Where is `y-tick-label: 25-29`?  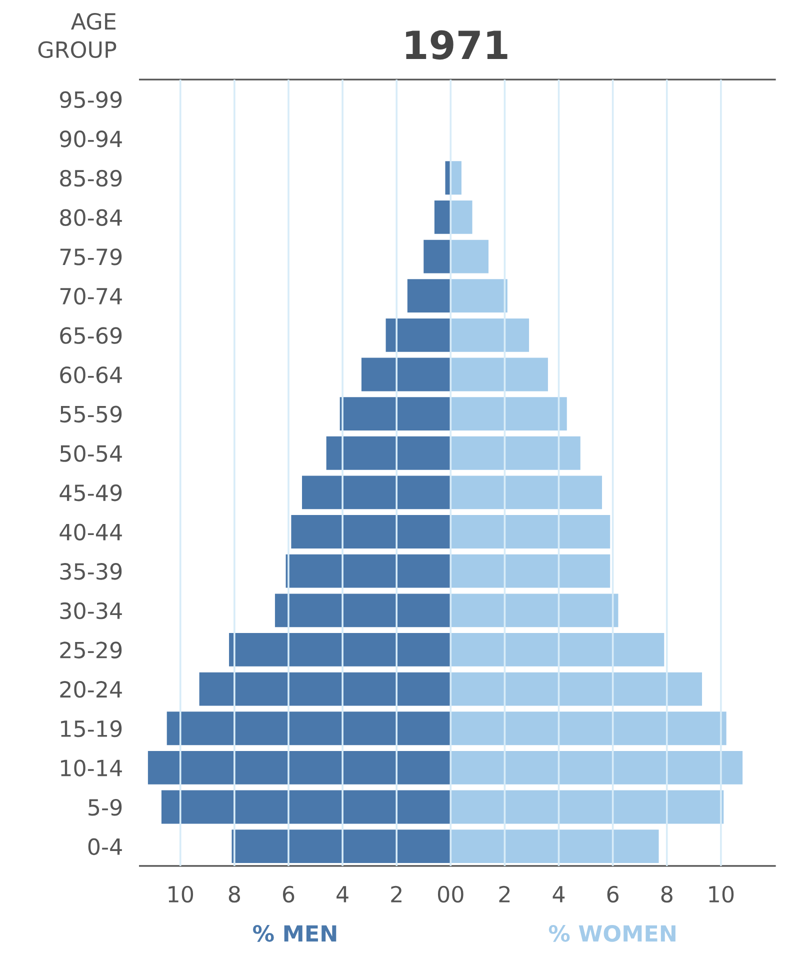 y-tick-label: 25-29 is located at coordinates (91, 650).